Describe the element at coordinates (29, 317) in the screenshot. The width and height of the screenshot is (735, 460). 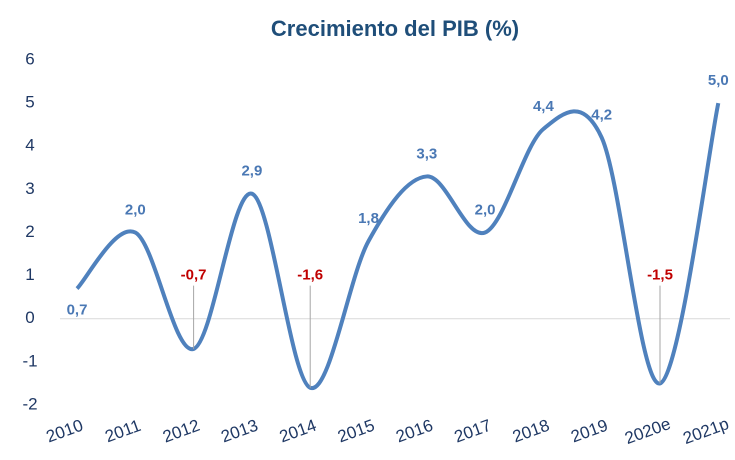
I see `y-tick-label: 0` at that location.